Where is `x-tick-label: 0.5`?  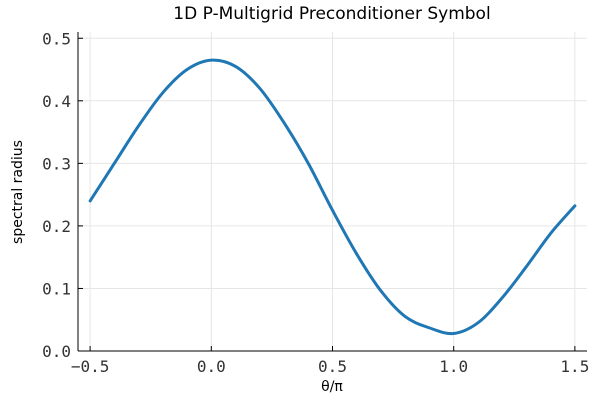 x-tick-label: 0.5 is located at coordinates (332, 366).